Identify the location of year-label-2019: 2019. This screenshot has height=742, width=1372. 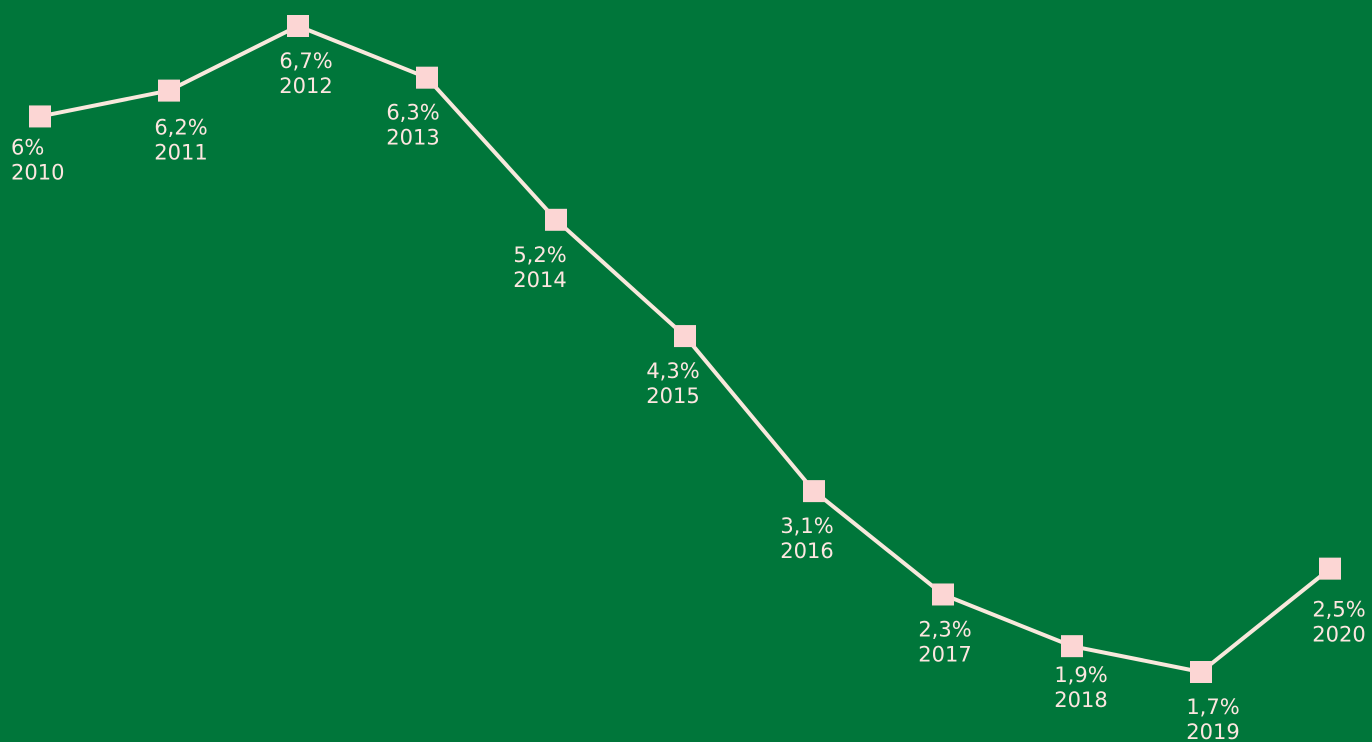
(1212, 731).